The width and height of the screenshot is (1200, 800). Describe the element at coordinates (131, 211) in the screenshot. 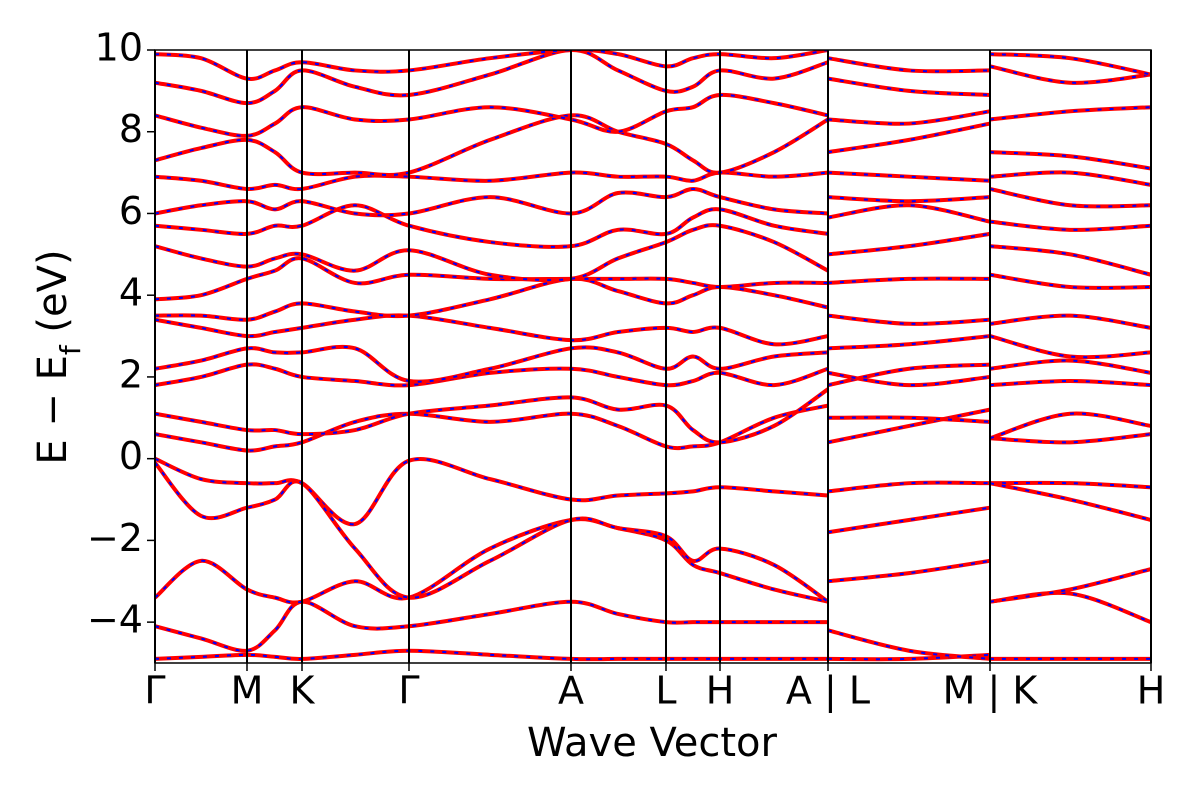

I see `y-tick-label: 6` at that location.